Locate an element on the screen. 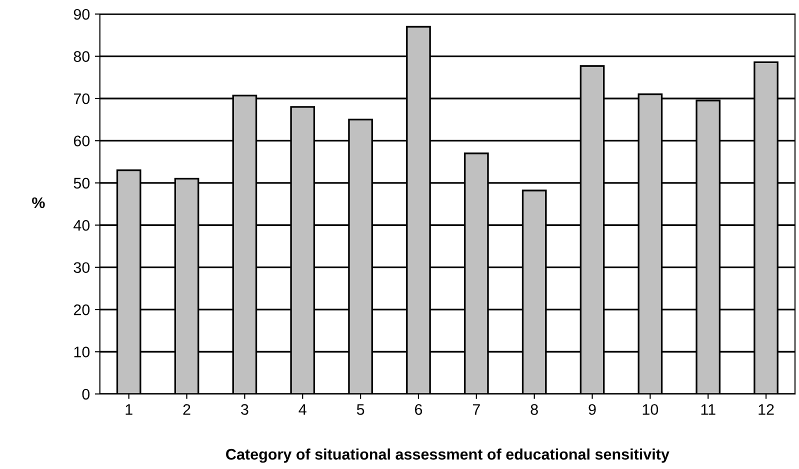 The height and width of the screenshot is (469, 799). y-tick-label: 50 is located at coordinates (82, 183).